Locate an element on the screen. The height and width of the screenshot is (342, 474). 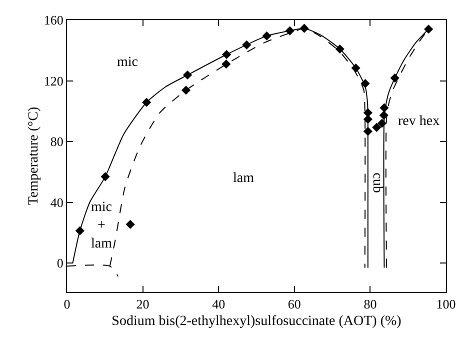
y-tick-label: 40 is located at coordinates (57, 202).